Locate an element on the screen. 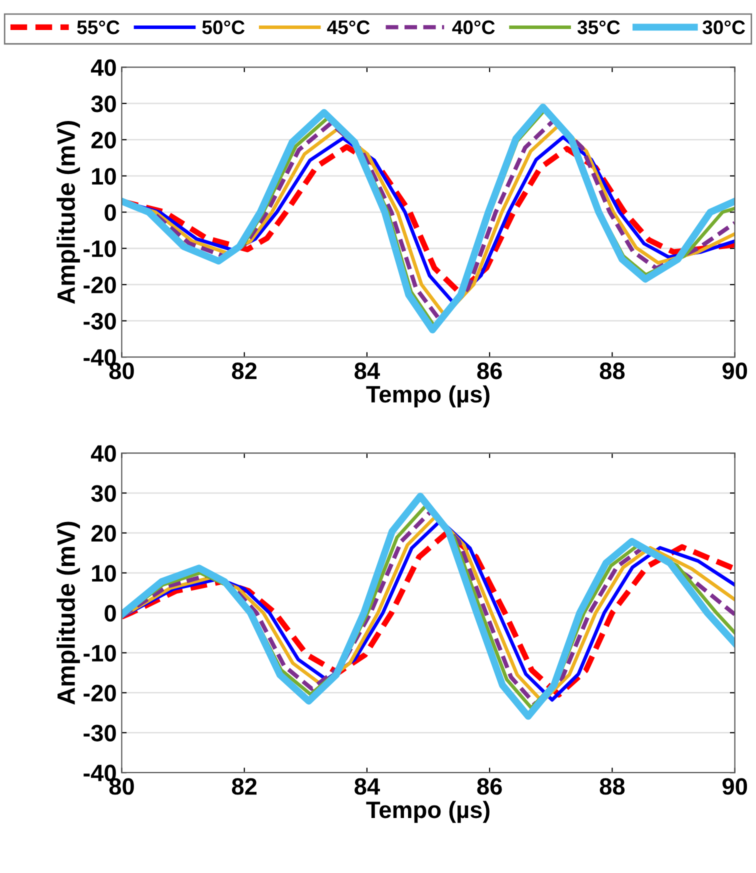 This screenshot has width=756, height=873. legend-label: 50°C is located at coordinates (223, 27).